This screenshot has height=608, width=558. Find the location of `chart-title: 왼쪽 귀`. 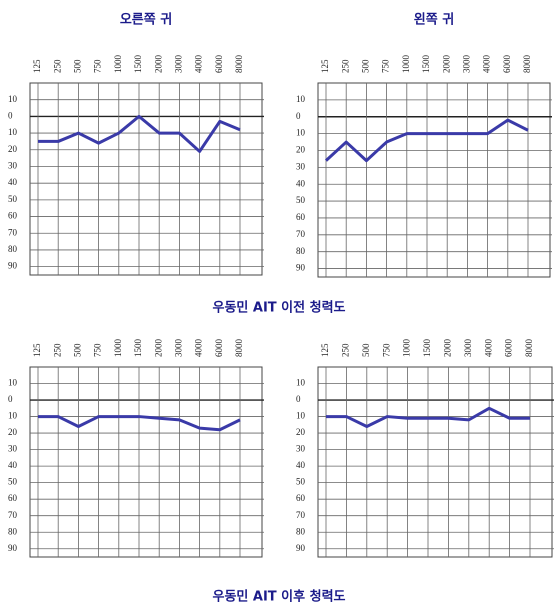

chart-title: 왼쪽 귀 is located at coordinates (434, 20).